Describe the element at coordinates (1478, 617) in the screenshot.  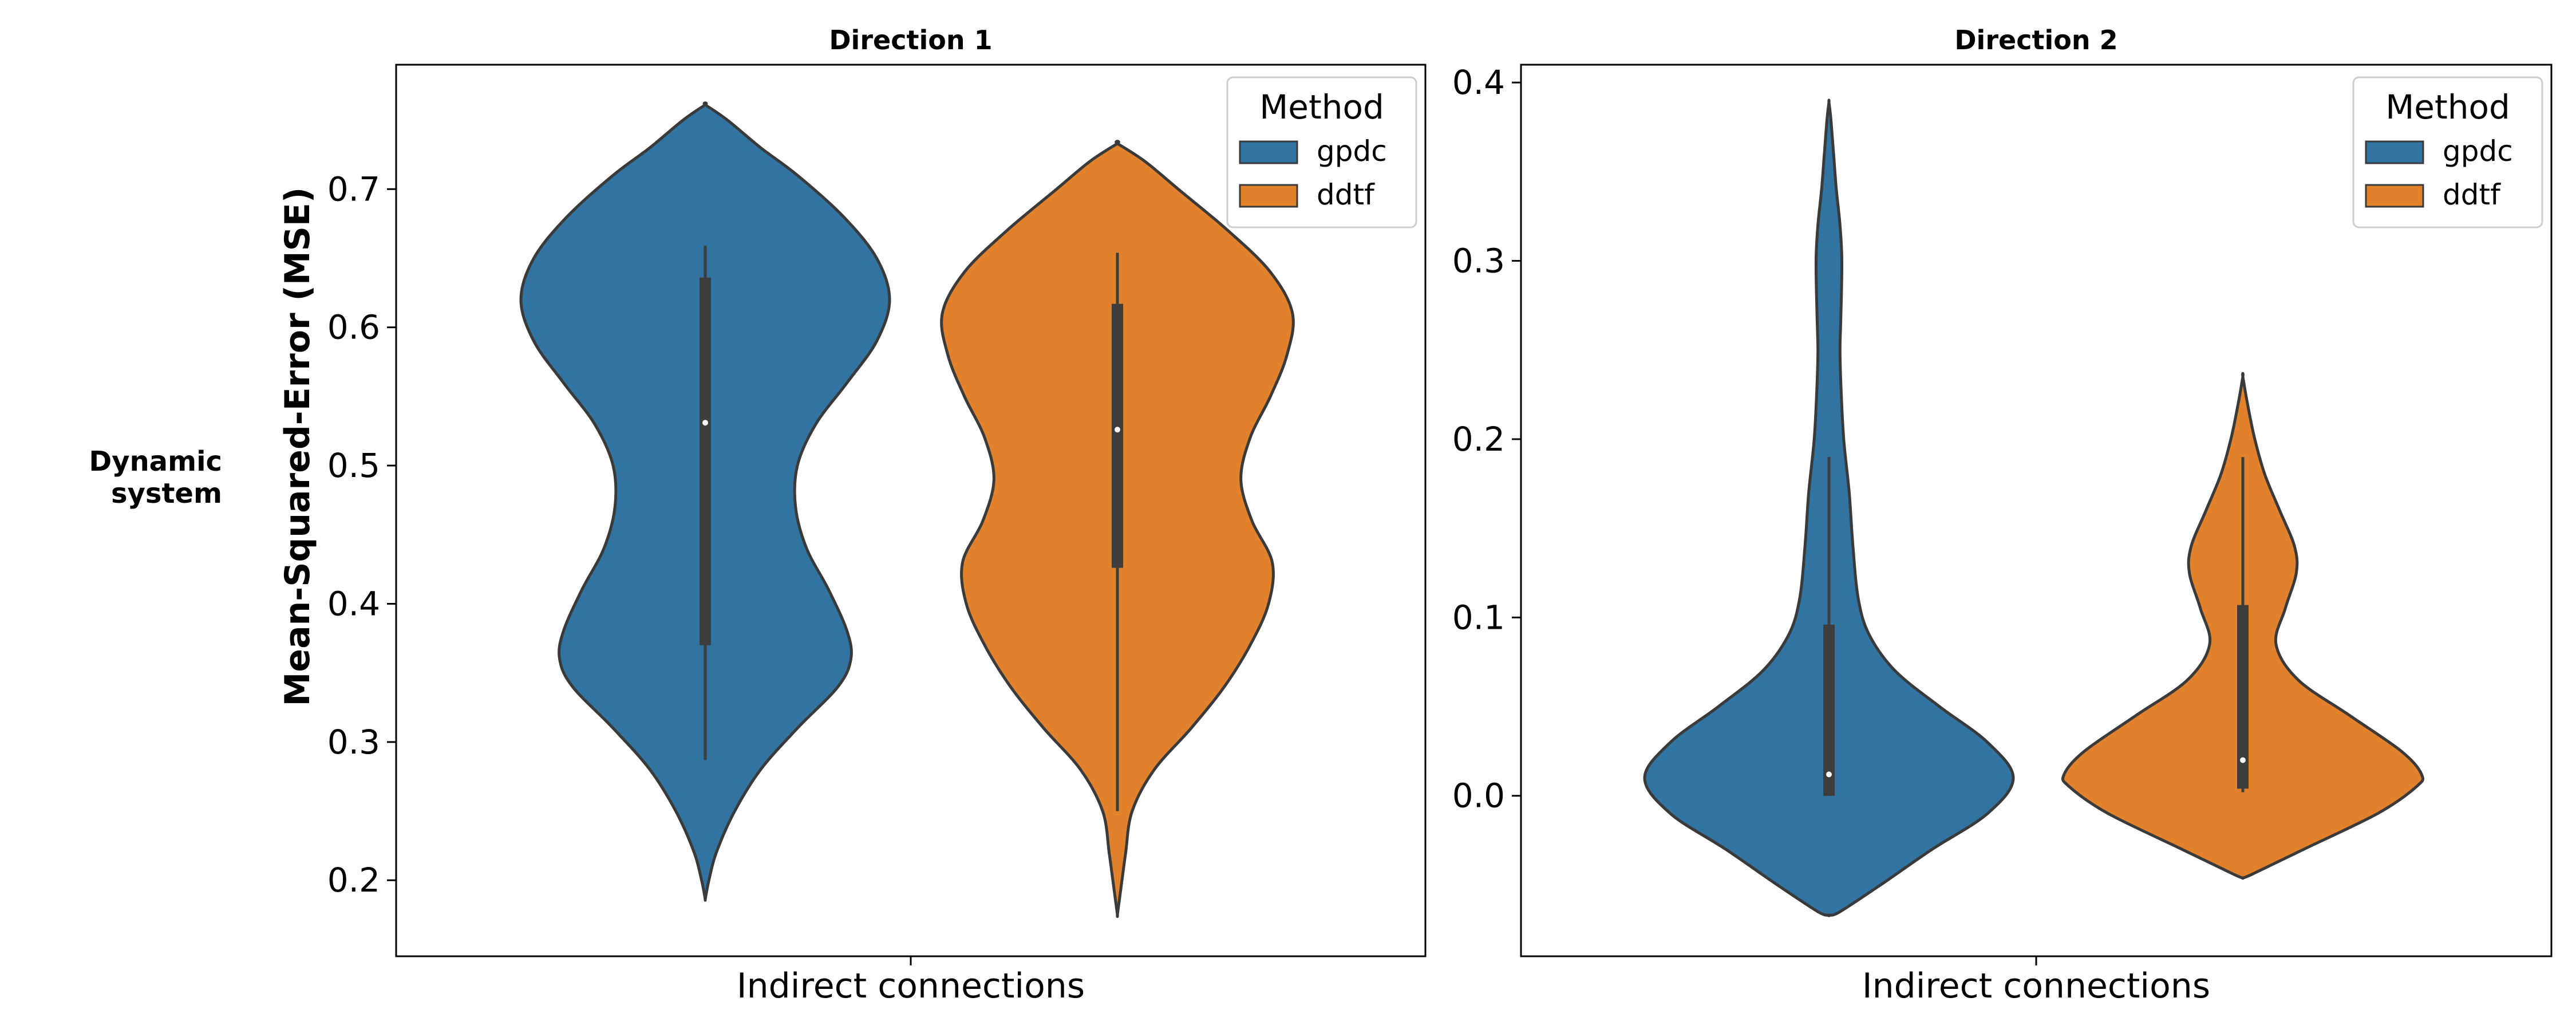
I see `y-tick-label: 0.1` at that location.